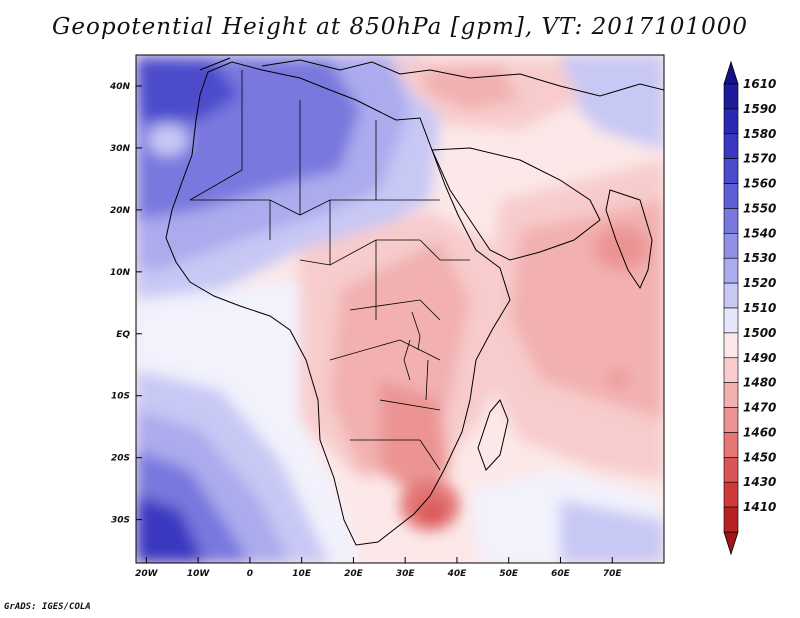  Describe the element at coordinates (759, 383) in the screenshot. I see `colorbar-label: 1480` at that location.